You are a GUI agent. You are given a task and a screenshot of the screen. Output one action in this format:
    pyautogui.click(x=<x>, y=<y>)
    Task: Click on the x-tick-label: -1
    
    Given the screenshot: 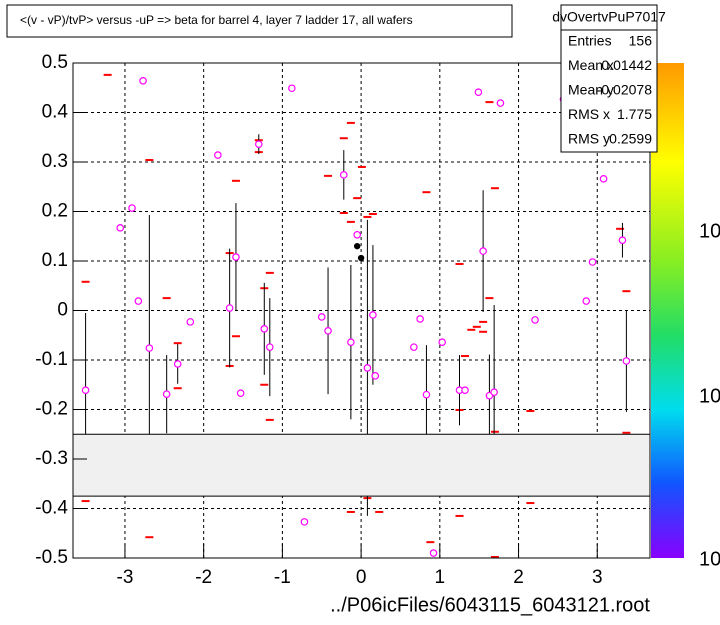 What is the action you would take?
    pyautogui.click(x=282, y=577)
    